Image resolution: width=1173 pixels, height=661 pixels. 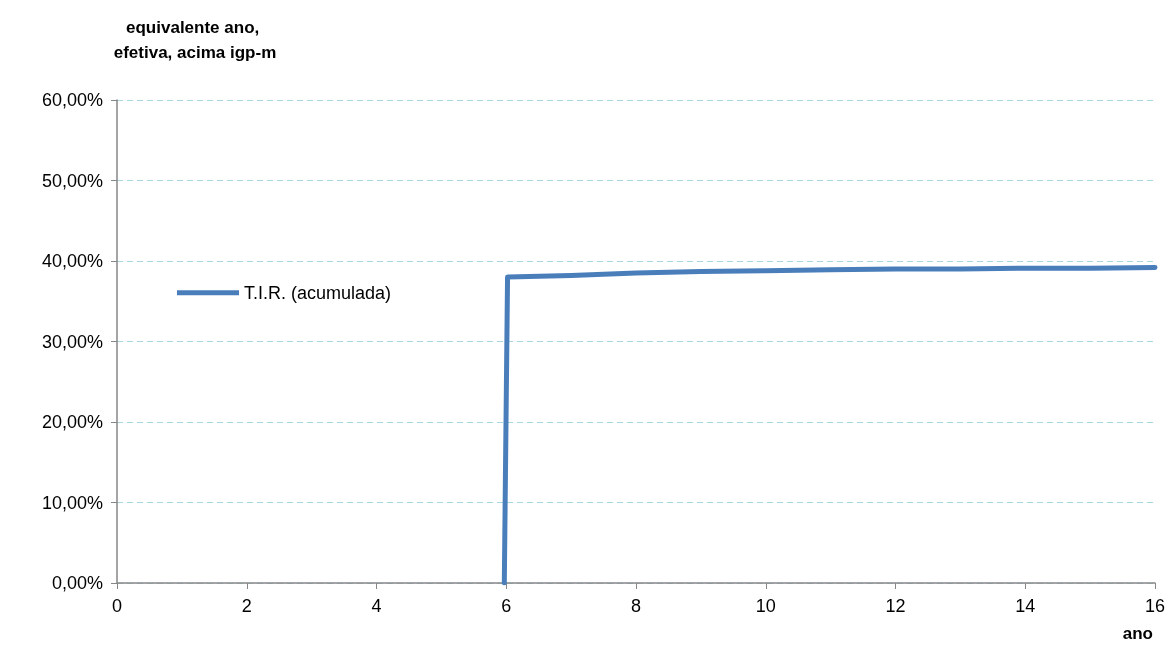 I want to click on y-tick-label: 10,00%, so click(x=72, y=502).